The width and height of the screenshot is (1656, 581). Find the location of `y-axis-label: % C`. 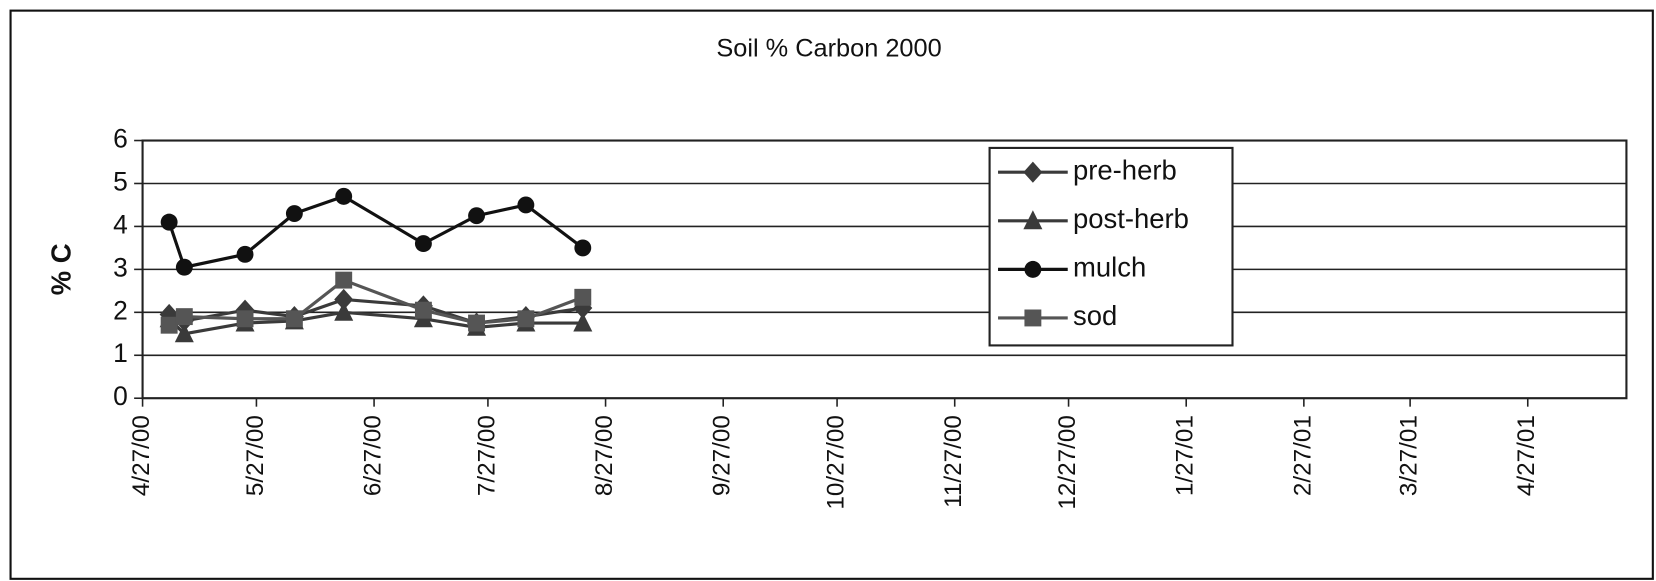

y-axis-label: % C is located at coordinates (61, 269).